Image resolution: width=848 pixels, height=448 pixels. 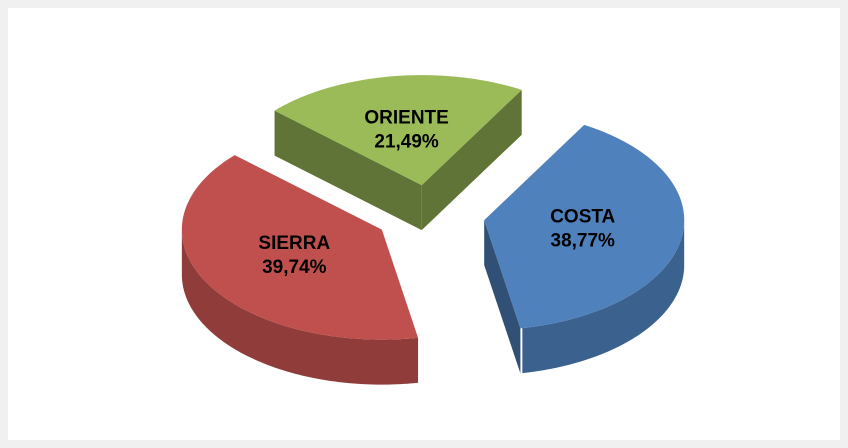 I want to click on slice-value: 21,49%, so click(x=406, y=142).